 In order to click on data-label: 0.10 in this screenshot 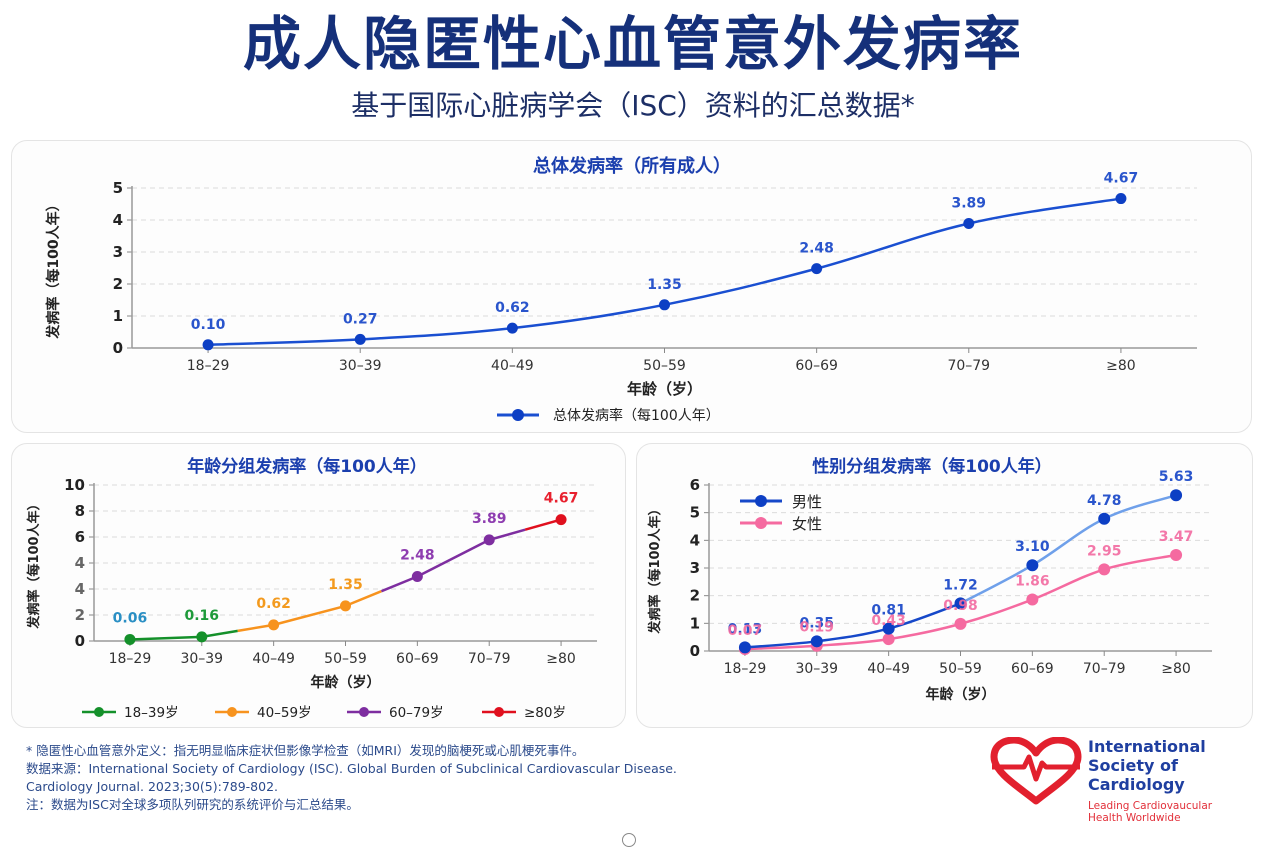, I will do `click(208, 325)`.